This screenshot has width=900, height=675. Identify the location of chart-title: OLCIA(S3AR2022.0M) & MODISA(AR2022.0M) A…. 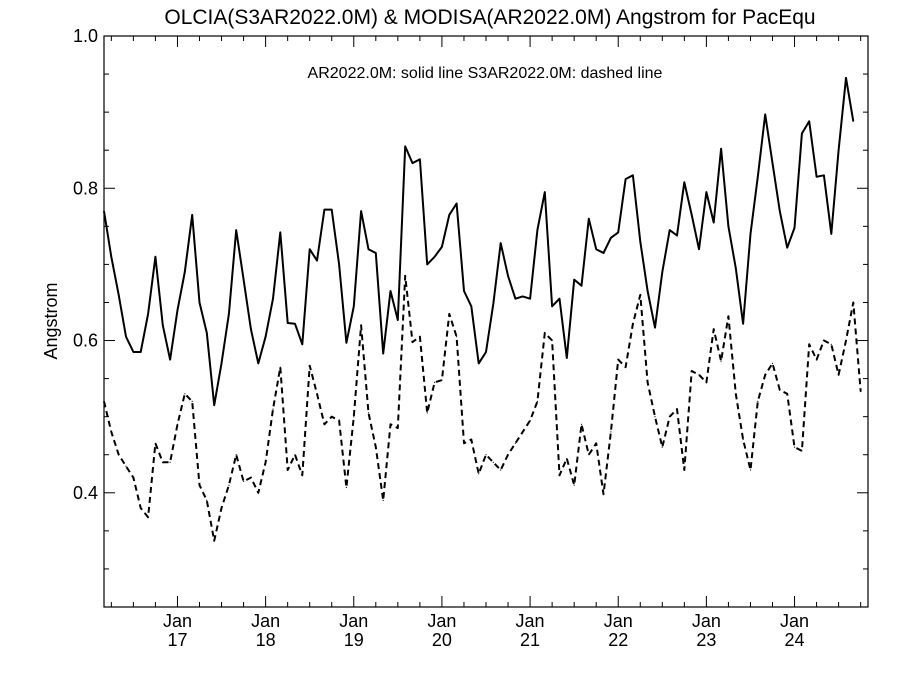
(489, 17).